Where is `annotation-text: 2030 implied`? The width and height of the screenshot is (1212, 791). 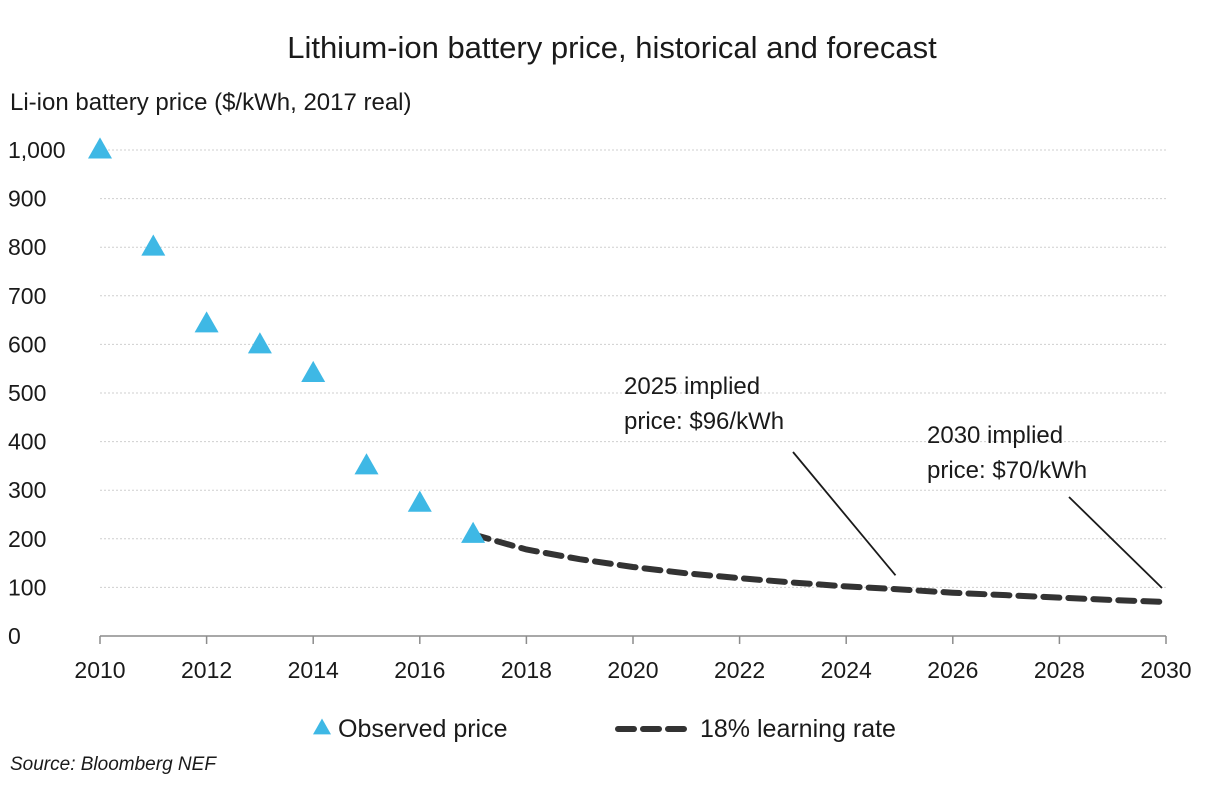 annotation-text: 2030 implied is located at coordinates (995, 435).